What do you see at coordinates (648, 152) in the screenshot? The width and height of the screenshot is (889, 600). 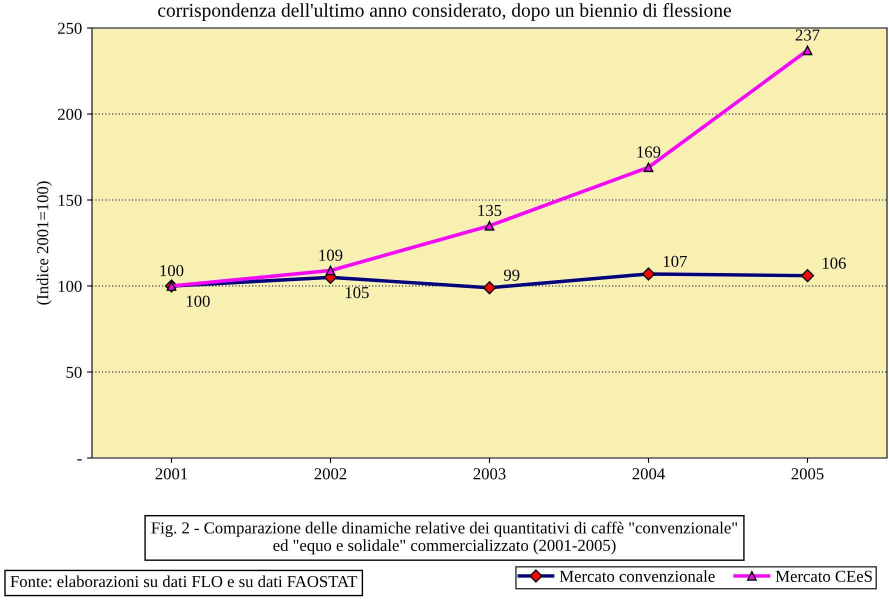 I see `data-label: 169` at bounding box center [648, 152].